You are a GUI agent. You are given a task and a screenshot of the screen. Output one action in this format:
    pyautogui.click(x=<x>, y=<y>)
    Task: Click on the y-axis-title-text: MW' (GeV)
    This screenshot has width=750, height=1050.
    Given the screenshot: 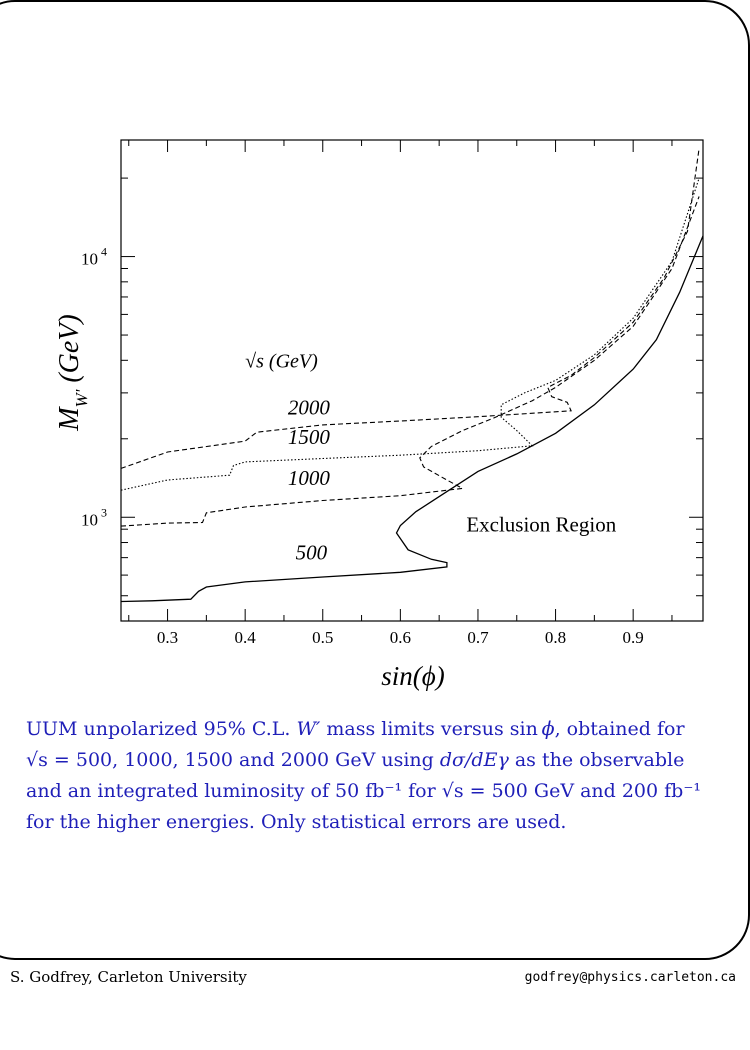 What is the action you would take?
    pyautogui.click(x=72, y=373)
    